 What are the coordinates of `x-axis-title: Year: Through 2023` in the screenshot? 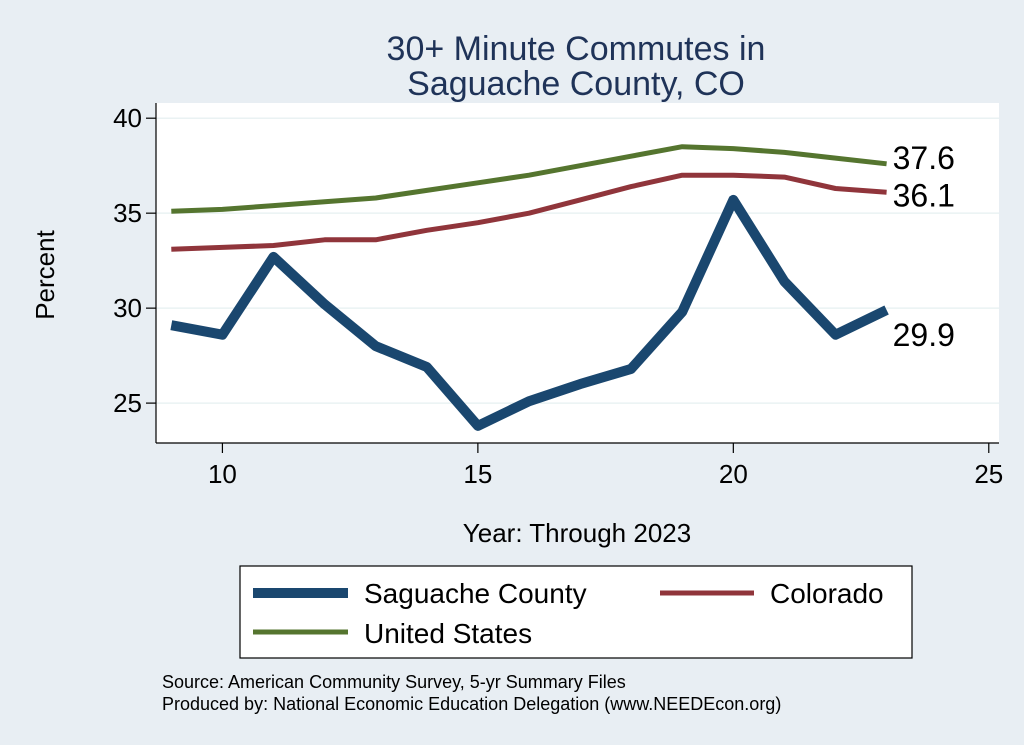 It's located at (577, 533).